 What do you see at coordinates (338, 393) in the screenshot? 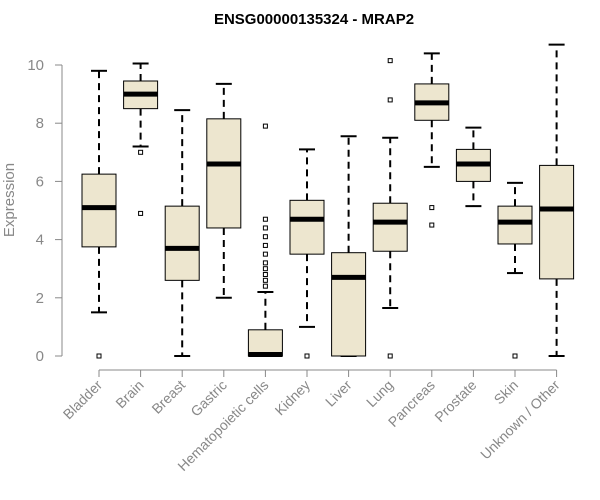
I see `x-tick-label: Liver` at bounding box center [338, 393].